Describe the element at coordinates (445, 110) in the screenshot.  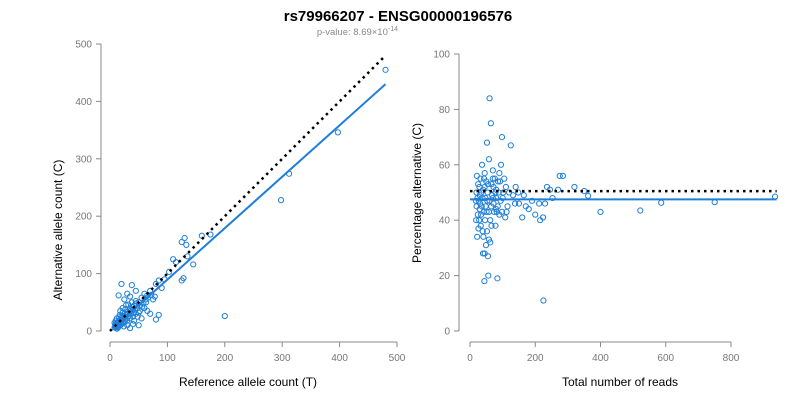
I see `y-tick-label: 80` at that location.